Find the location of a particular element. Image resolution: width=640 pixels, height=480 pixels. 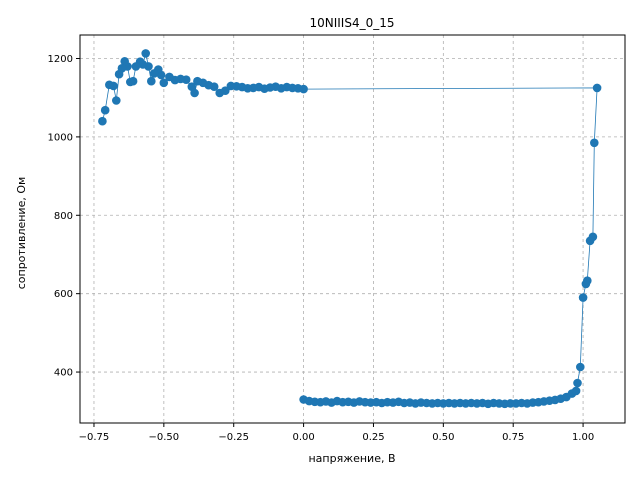

x-axis-label: напряжение, В is located at coordinates (351, 458).